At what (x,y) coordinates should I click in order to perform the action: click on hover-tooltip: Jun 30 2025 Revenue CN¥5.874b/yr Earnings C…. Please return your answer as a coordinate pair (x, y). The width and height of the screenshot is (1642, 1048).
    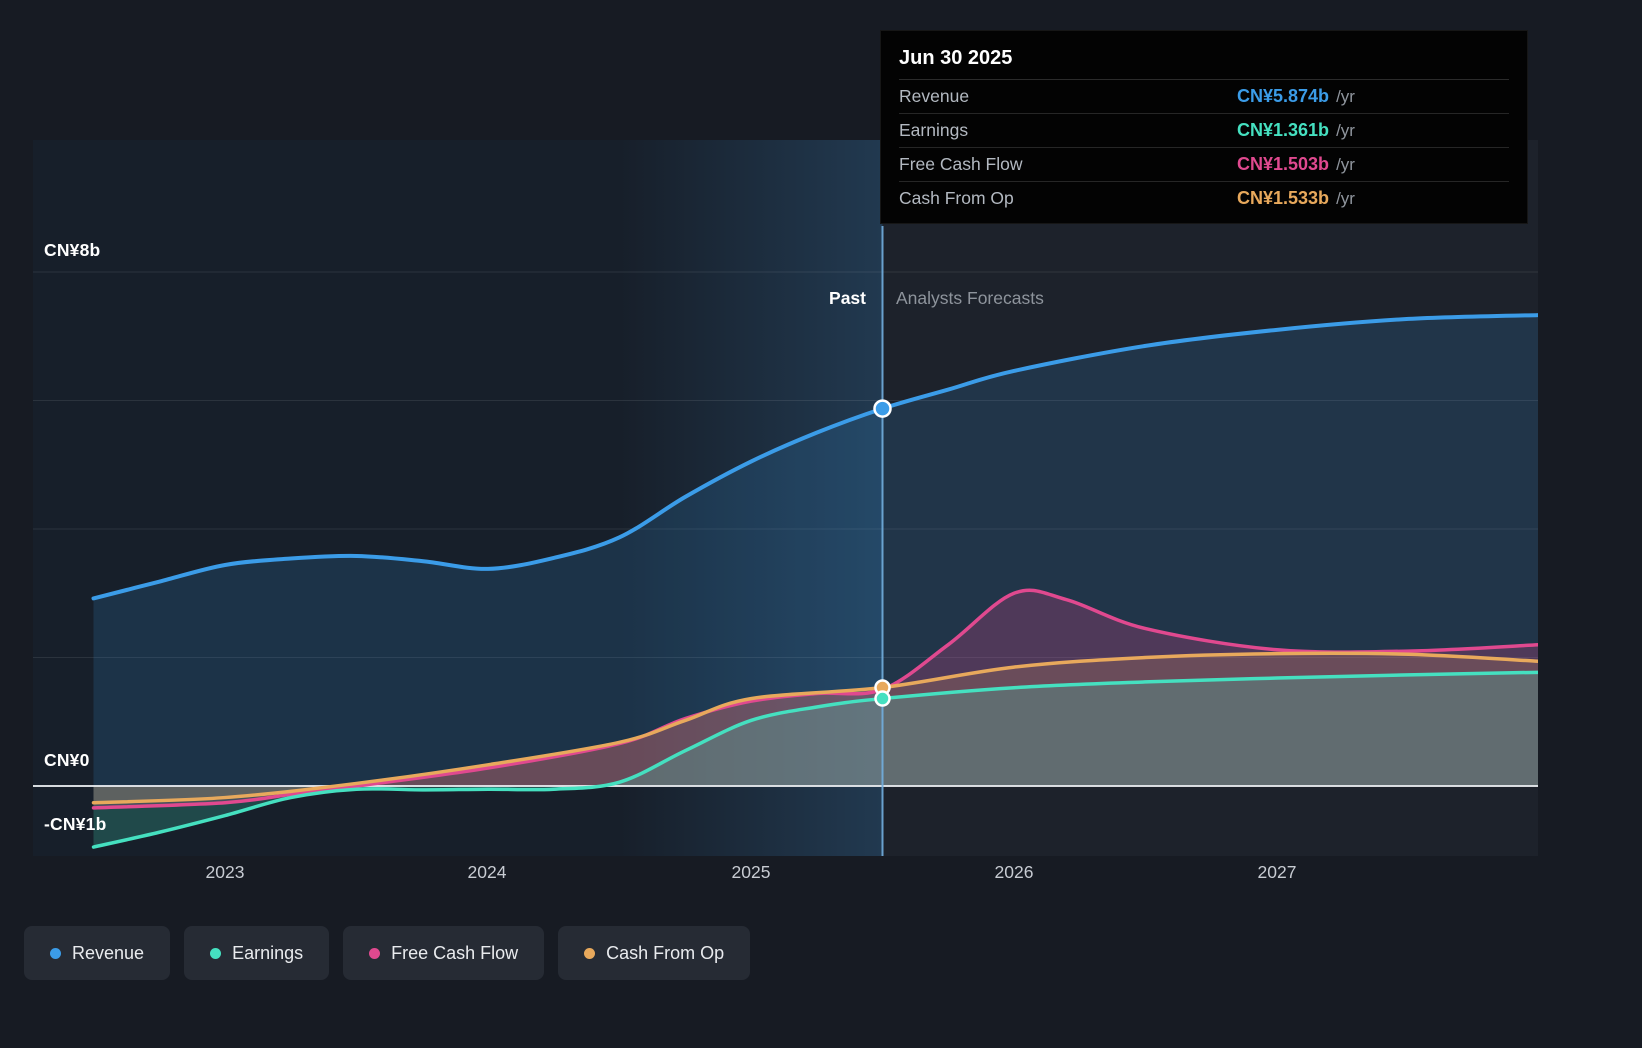
    Looking at the image, I should click on (1204, 127).